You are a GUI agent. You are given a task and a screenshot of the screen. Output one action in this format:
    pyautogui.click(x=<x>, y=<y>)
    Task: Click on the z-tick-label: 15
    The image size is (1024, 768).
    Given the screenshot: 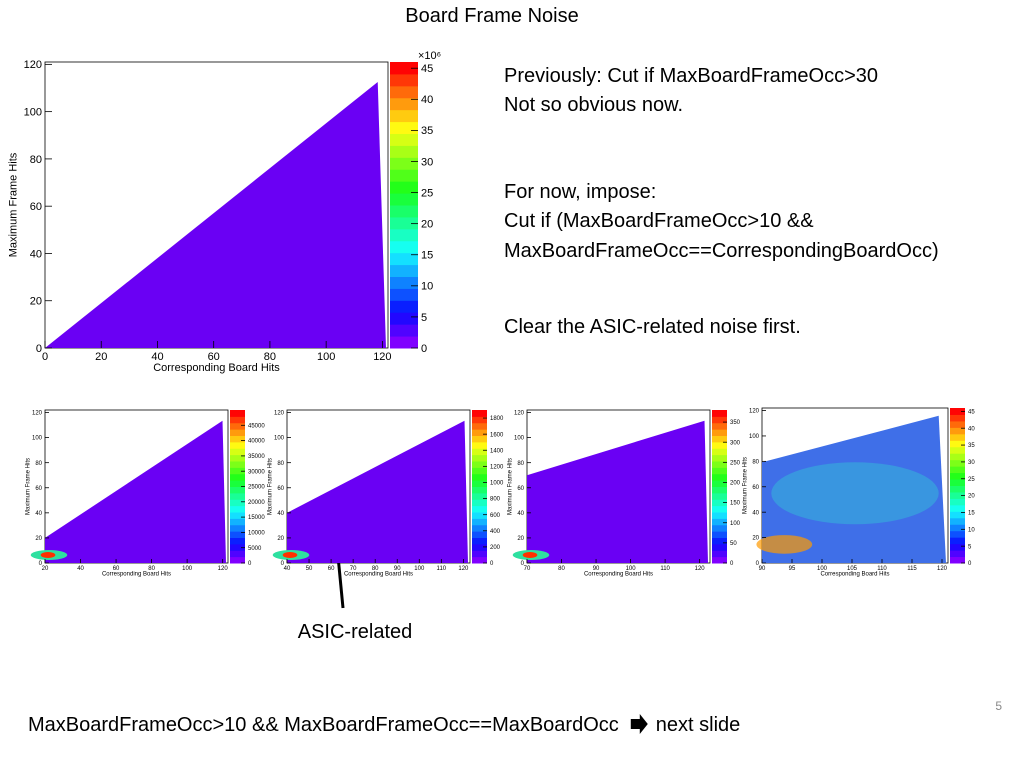 What is the action you would take?
    pyautogui.click(x=971, y=514)
    